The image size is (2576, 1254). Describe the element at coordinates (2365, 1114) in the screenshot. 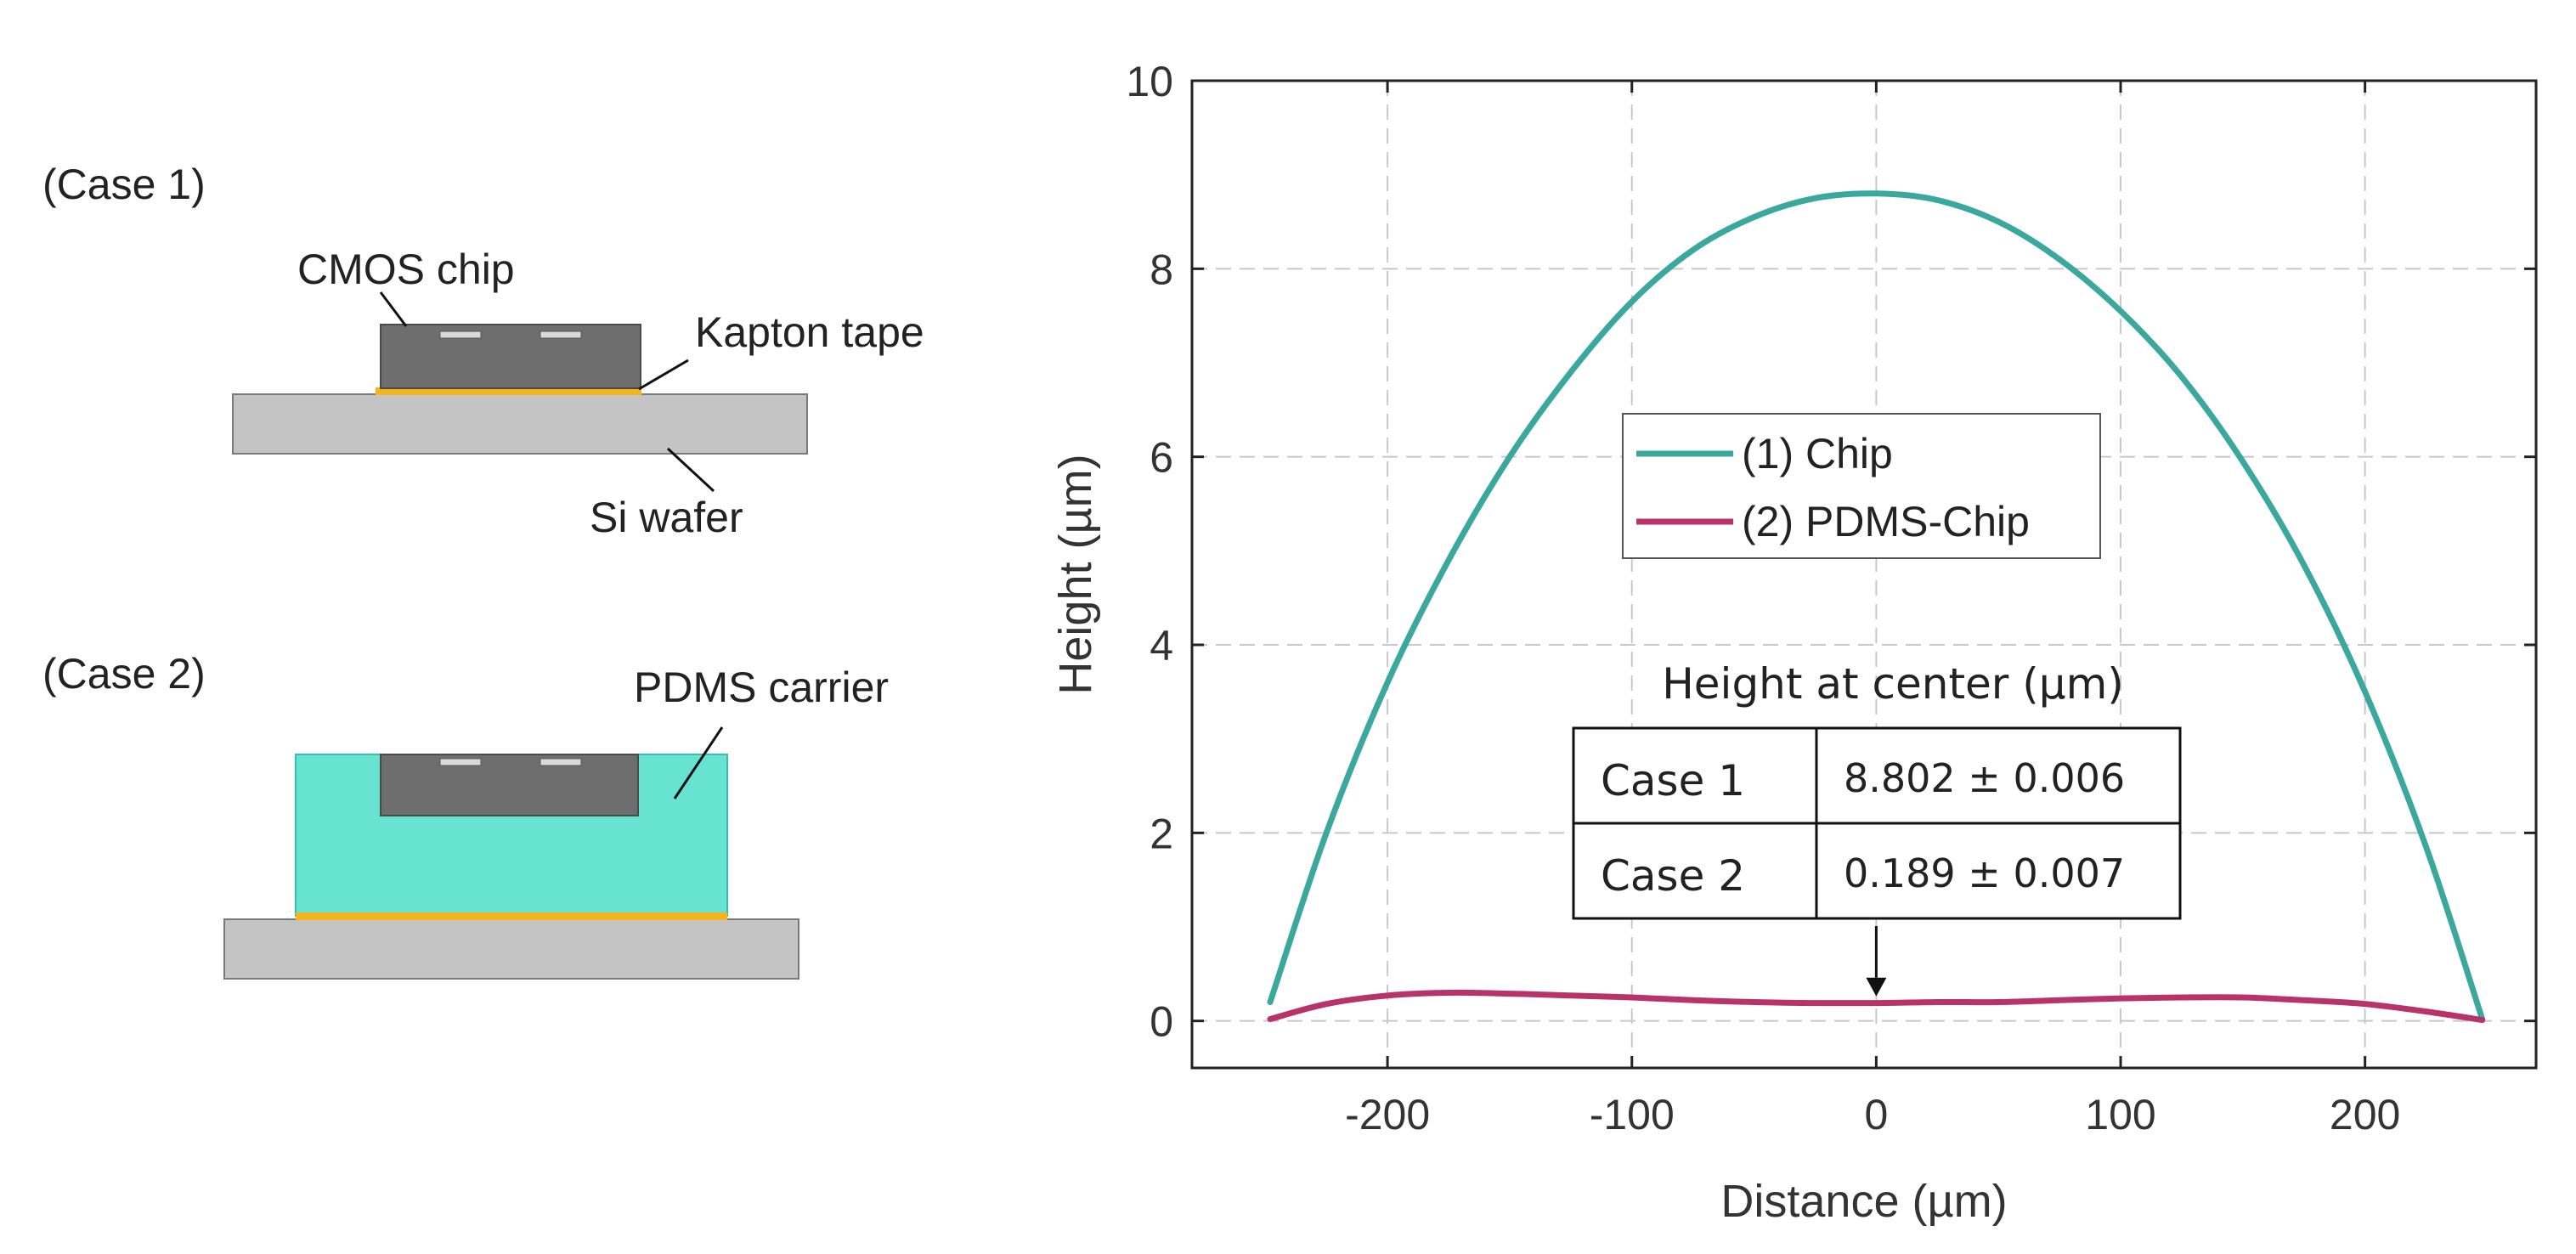

I see `x-tick-label: 200` at that location.